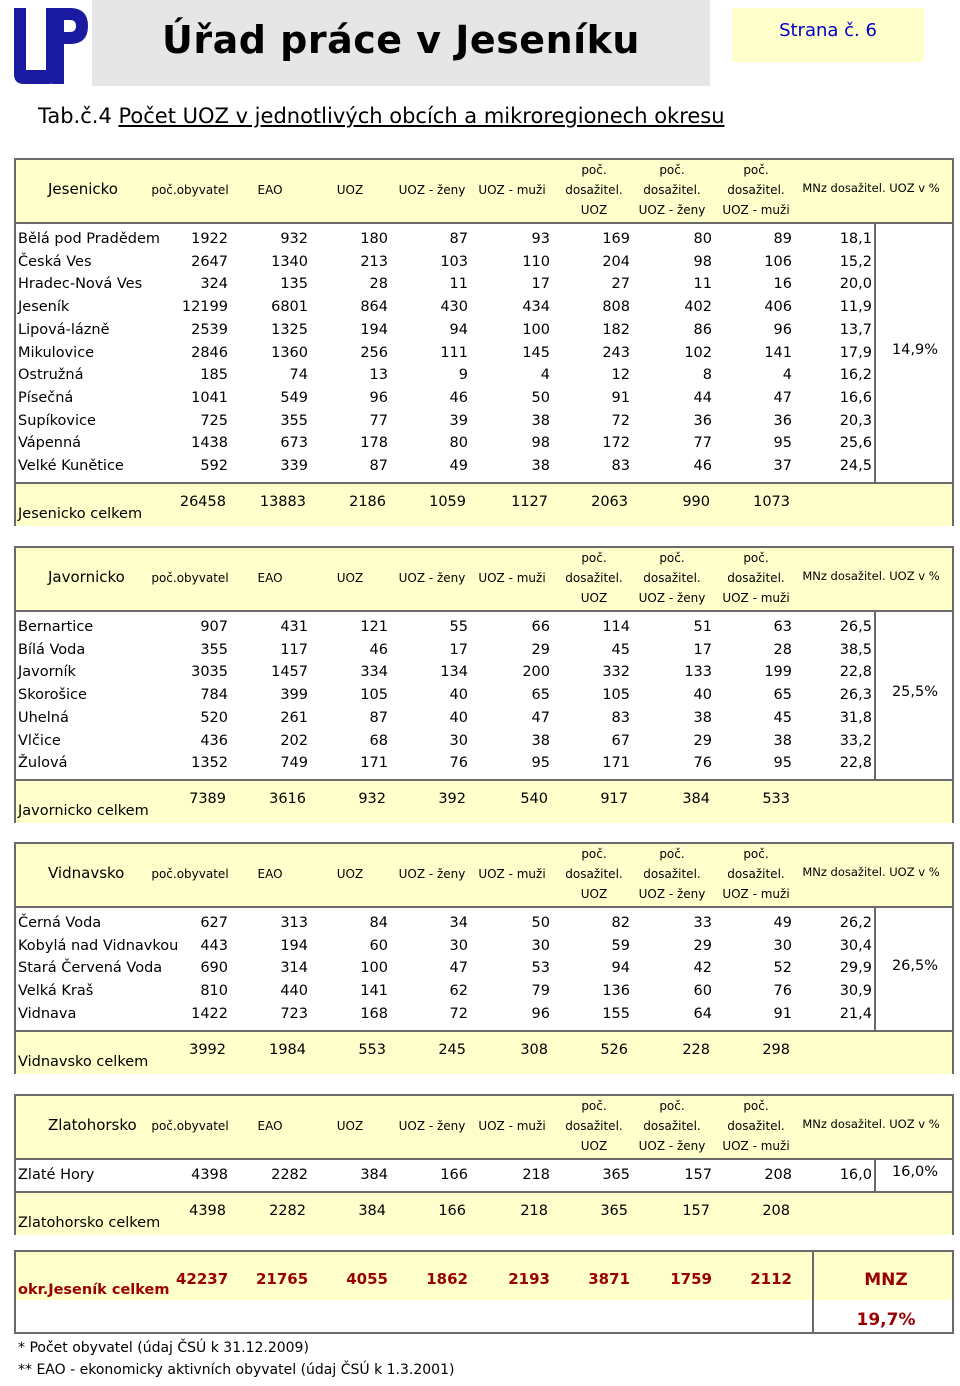 The height and width of the screenshot is (1386, 960). Describe the element at coordinates (204, 307) in the screenshot. I see `table-cell: 12199` at that location.